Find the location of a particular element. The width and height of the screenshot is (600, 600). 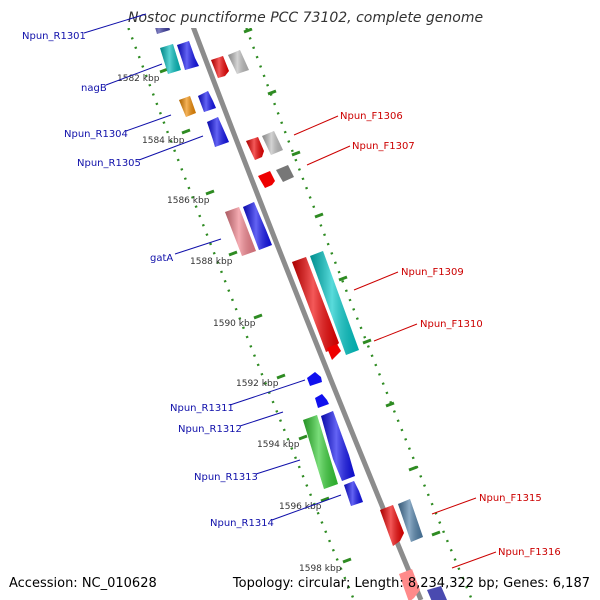

accession-text: Accession: NC_010628 is located at coordinates (83, 583).